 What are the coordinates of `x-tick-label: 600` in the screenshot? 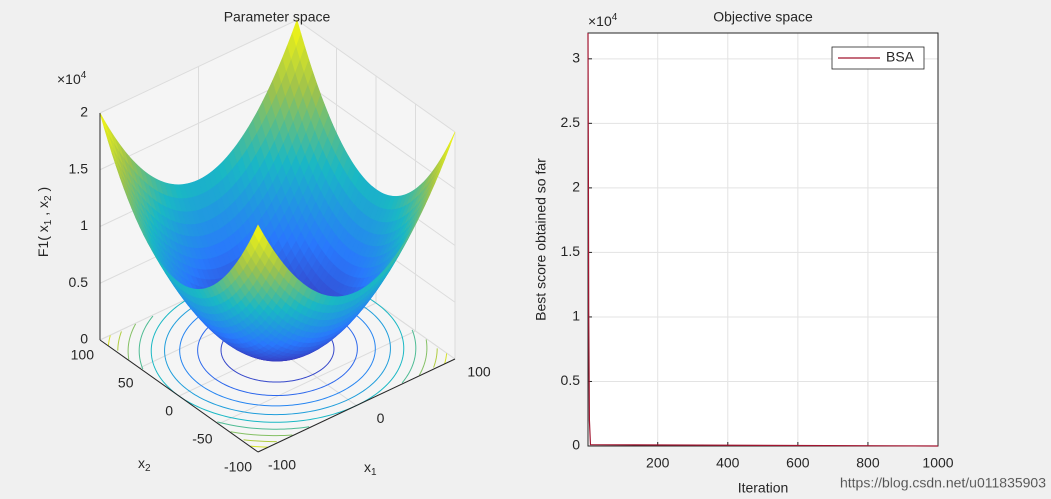 It's located at (798, 463).